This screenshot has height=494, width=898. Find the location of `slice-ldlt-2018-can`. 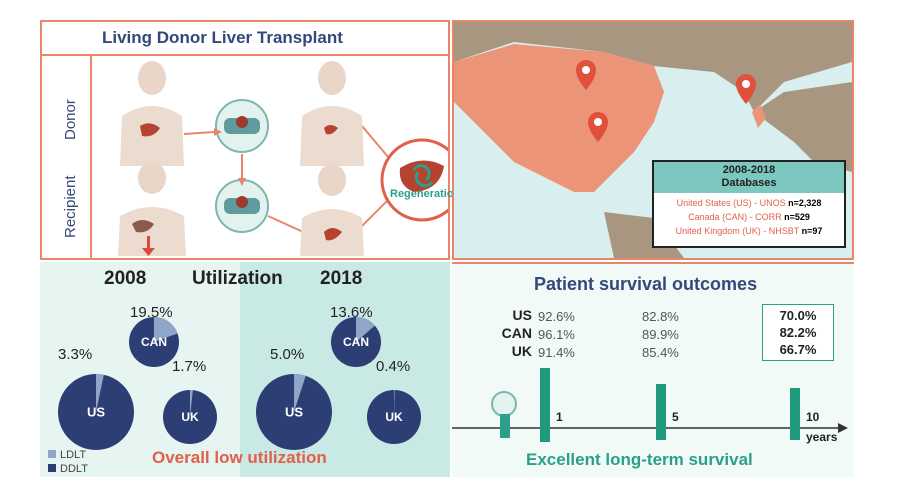

slice-ldlt-2018-can is located at coordinates (365, 329).